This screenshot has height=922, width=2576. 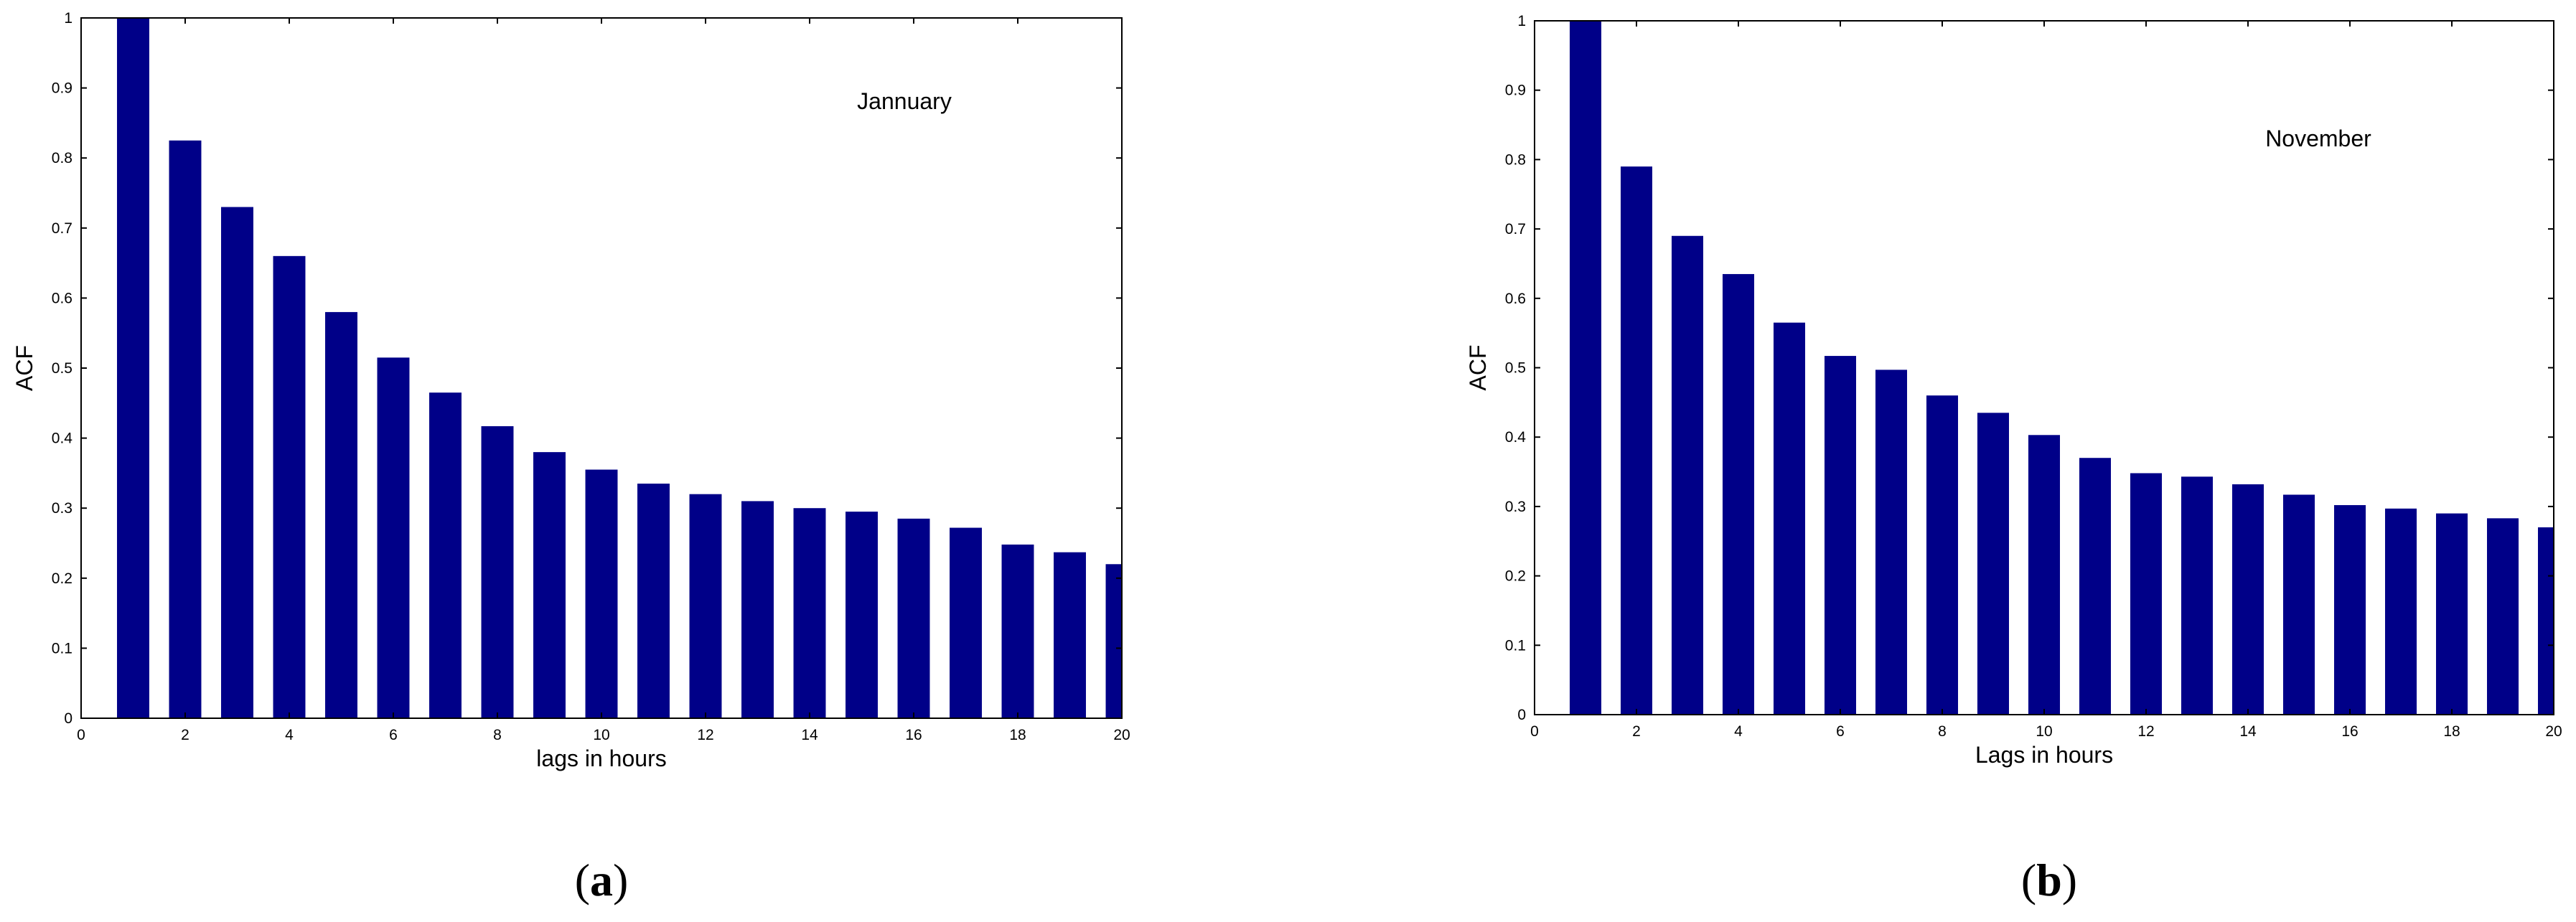 I want to click on panel-label-letter: b, so click(x=2049, y=880).